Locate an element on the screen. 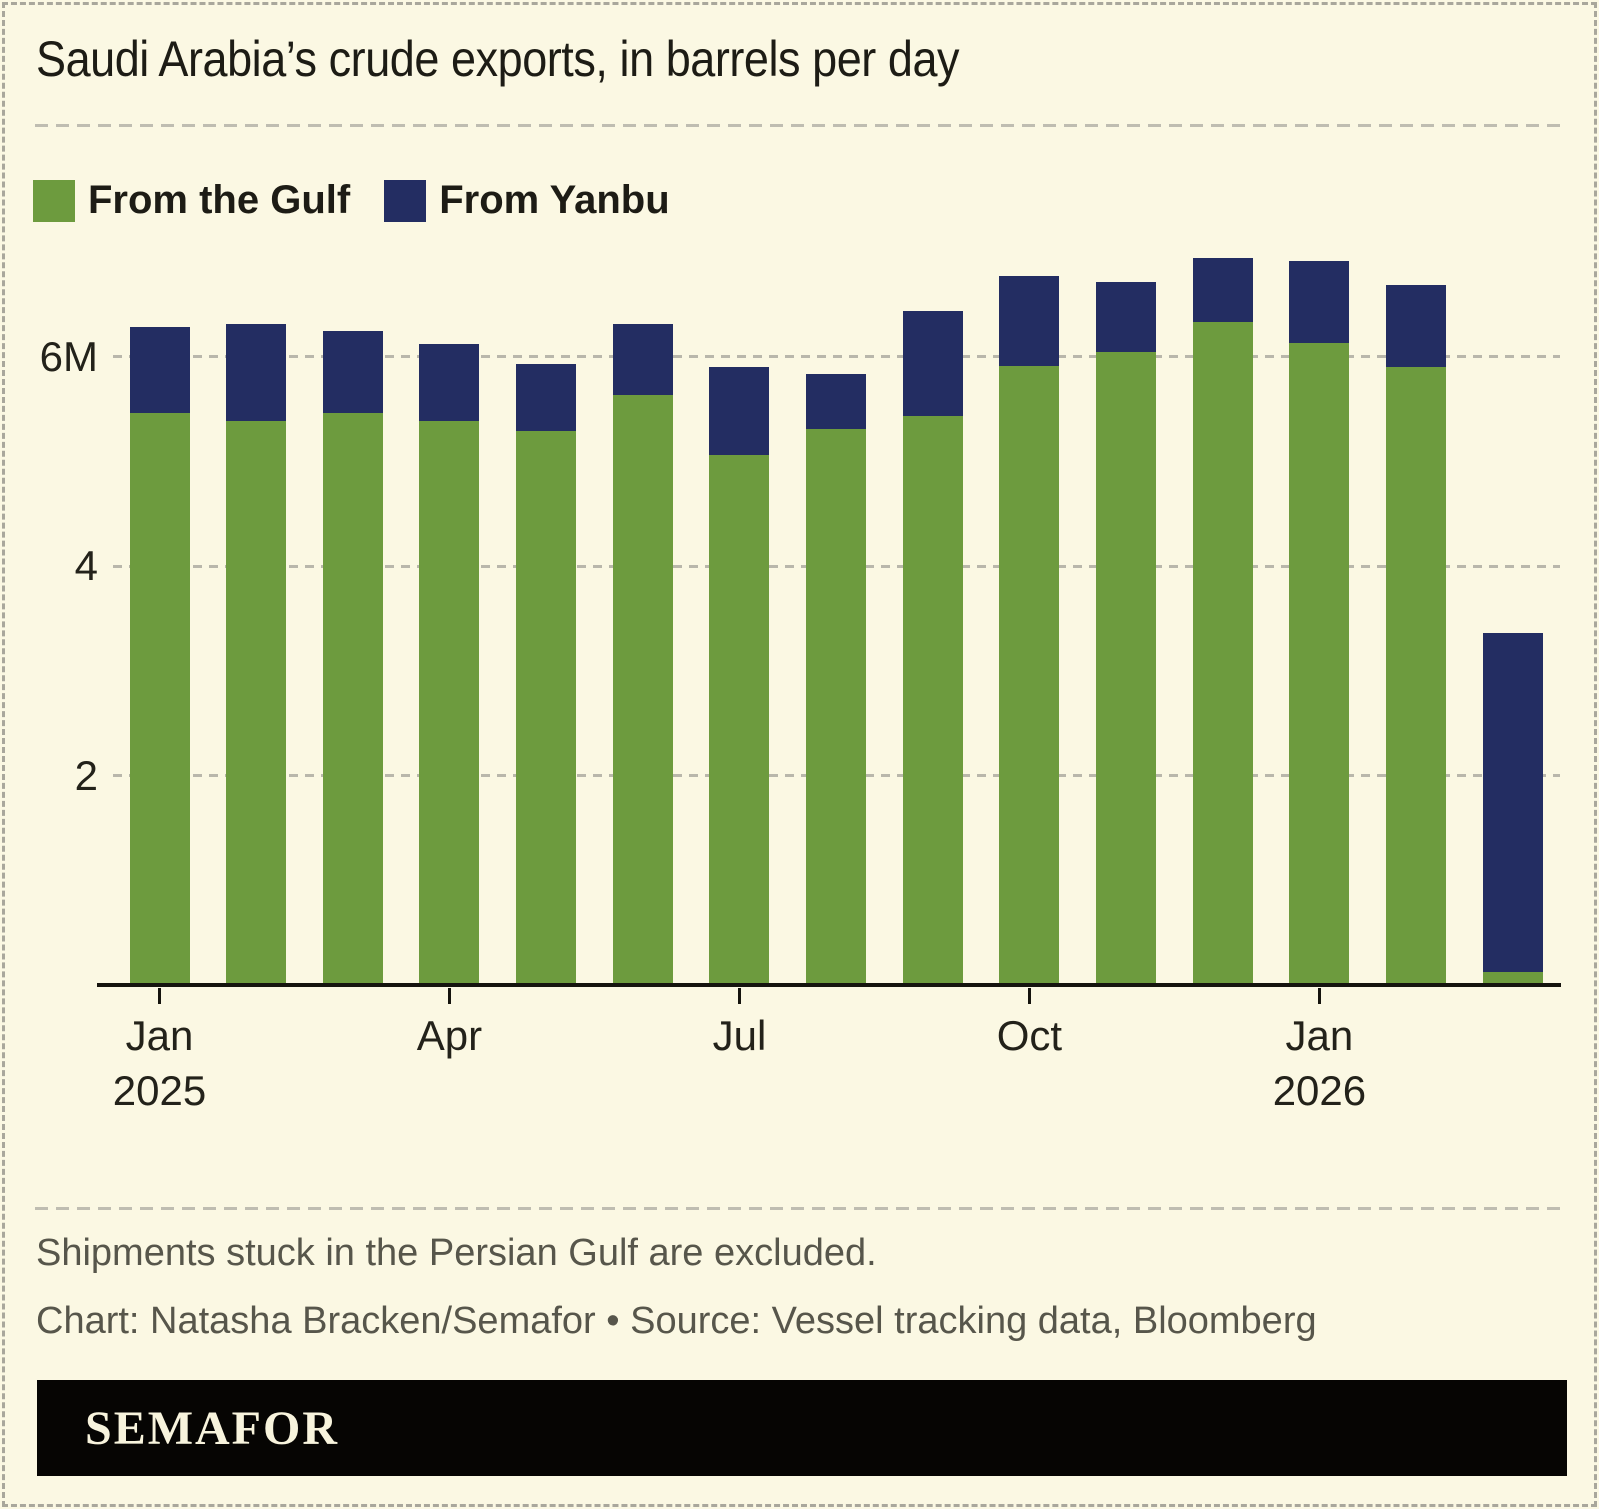 The width and height of the screenshot is (1599, 1509). legend-item-yanbu: From Yanbu is located at coordinates (527, 200).